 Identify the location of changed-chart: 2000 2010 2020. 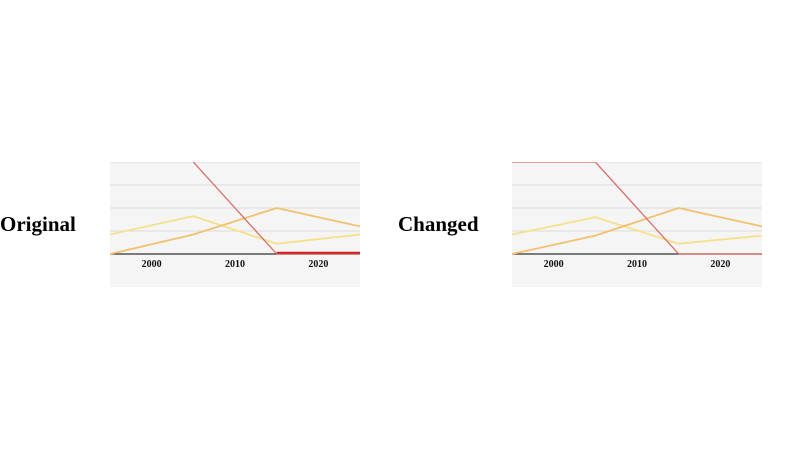
(637, 224).